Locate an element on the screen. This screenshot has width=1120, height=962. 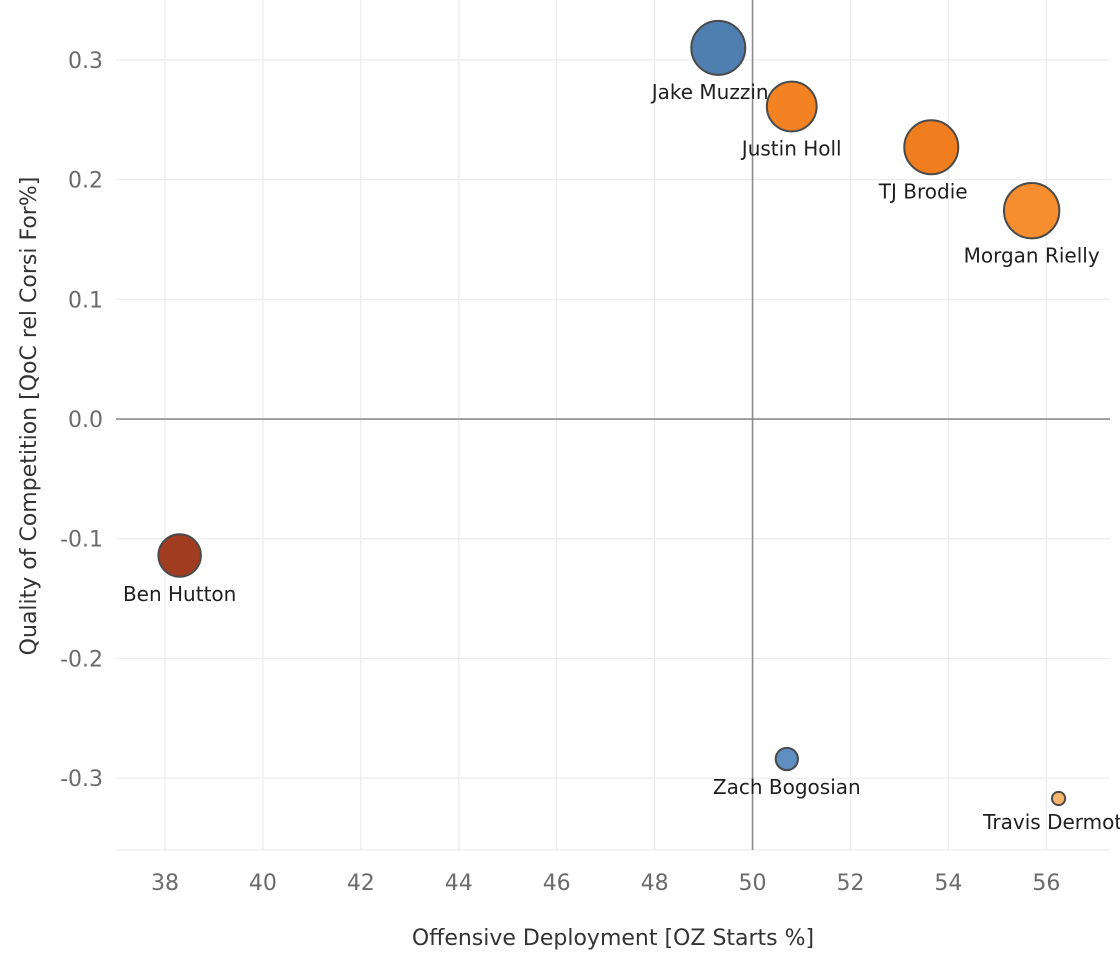
x-tick-label: 56 is located at coordinates (1046, 883).